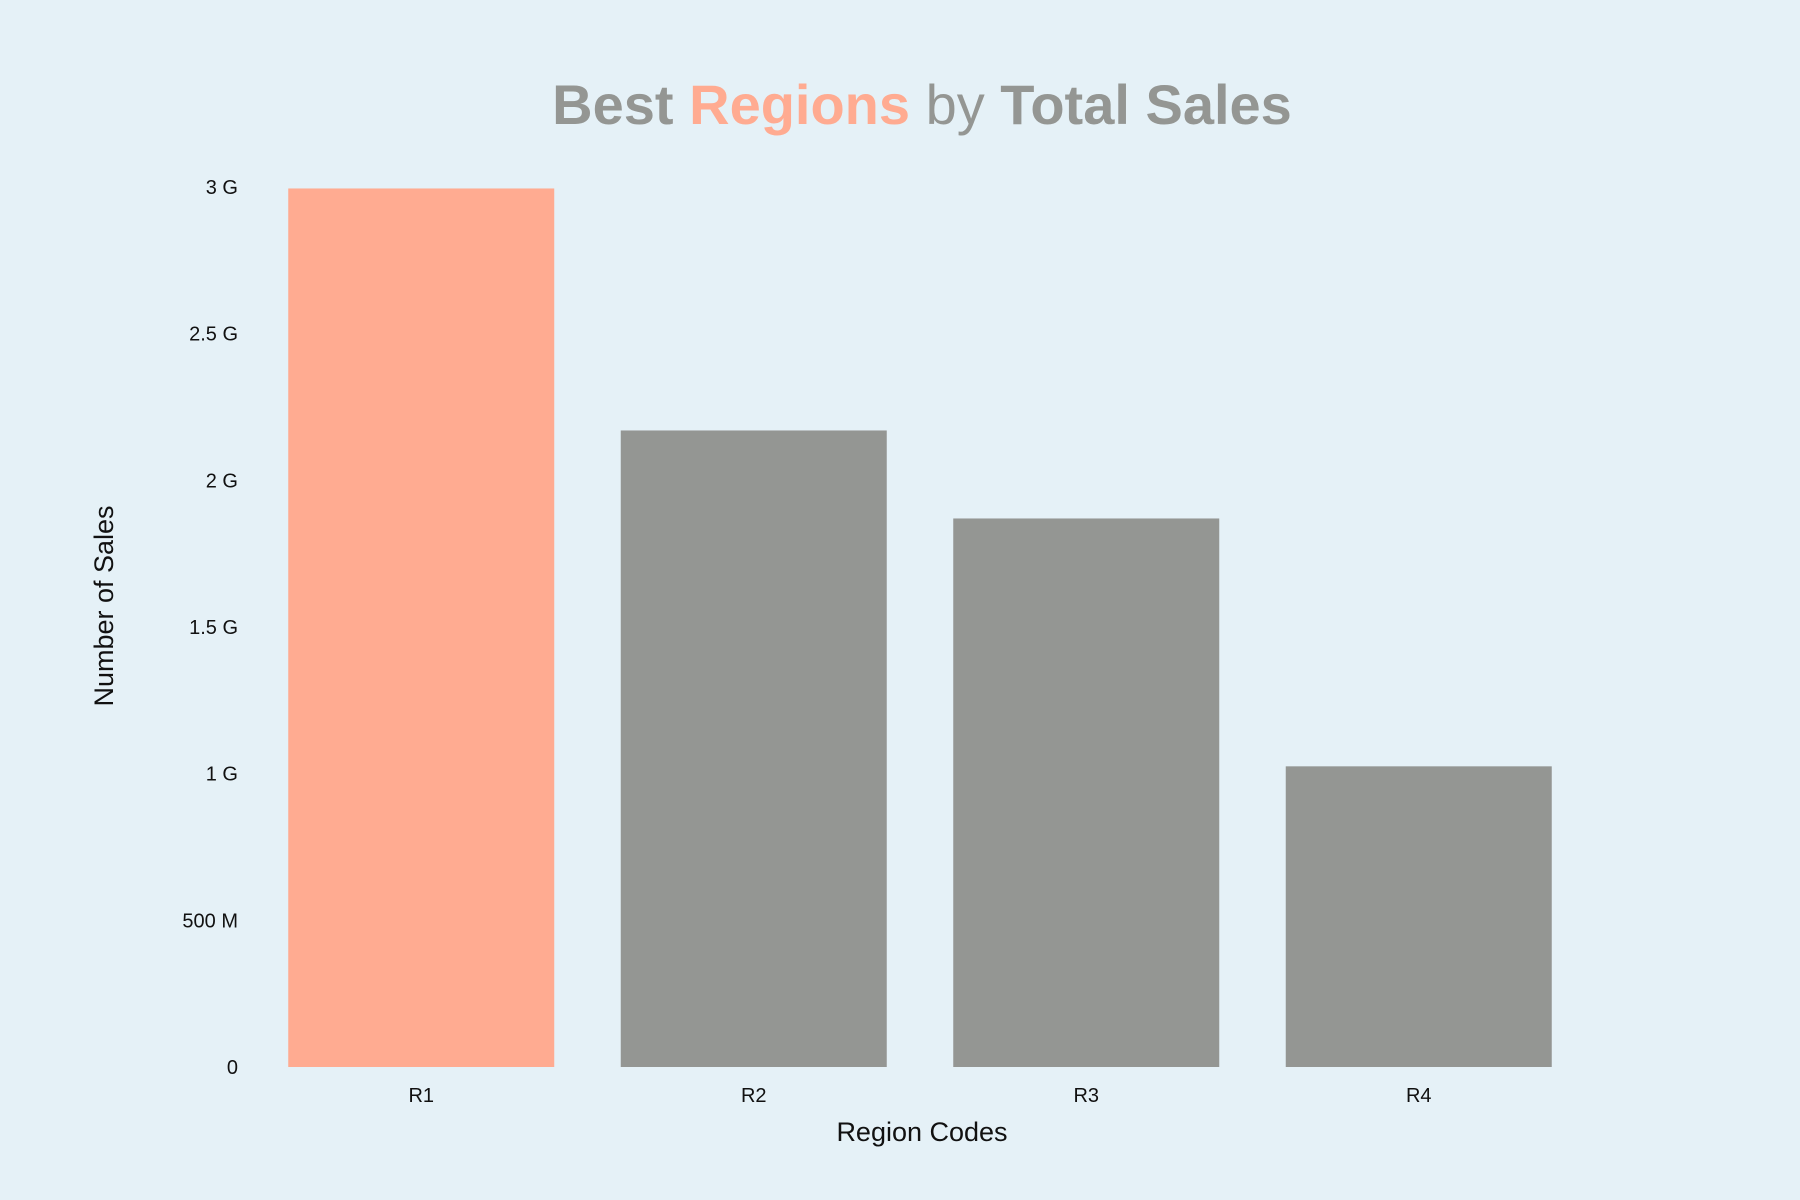  Describe the element at coordinates (1086, 792) in the screenshot. I see `bar-r3` at that location.